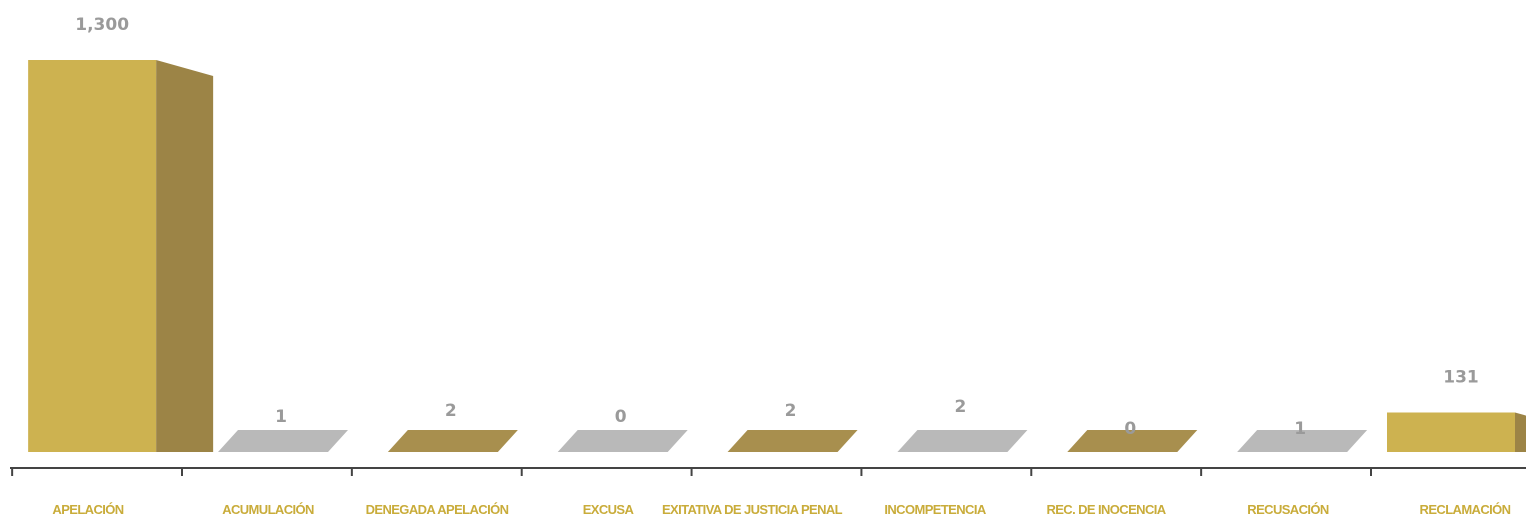 This screenshot has width=1526, height=518. Describe the element at coordinates (1106, 509) in the screenshot. I see `category-label-rec-de-inocencia: REC. DE INOCENCIA` at that location.